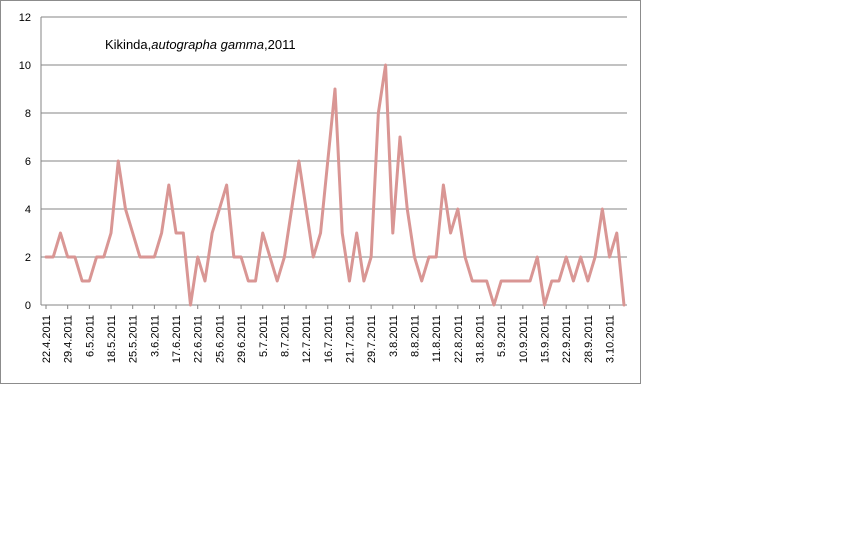  Describe the element at coordinates (350, 339) in the screenshot. I see `x-tick-label: 21.7.2011` at that location.